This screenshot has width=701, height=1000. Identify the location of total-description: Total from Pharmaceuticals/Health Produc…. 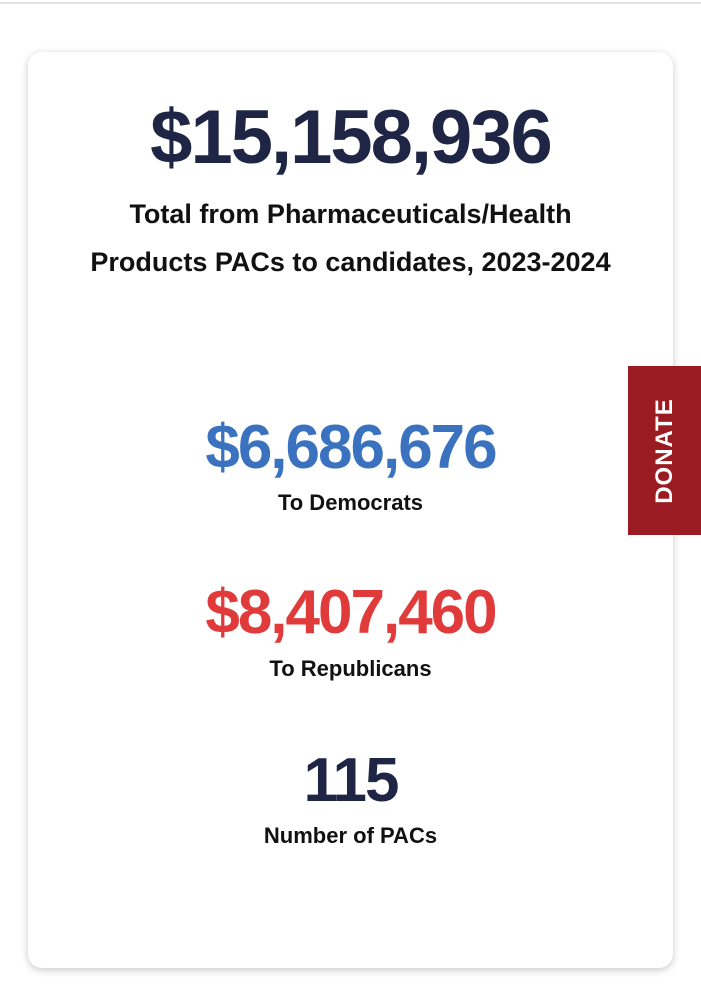
(350, 238).